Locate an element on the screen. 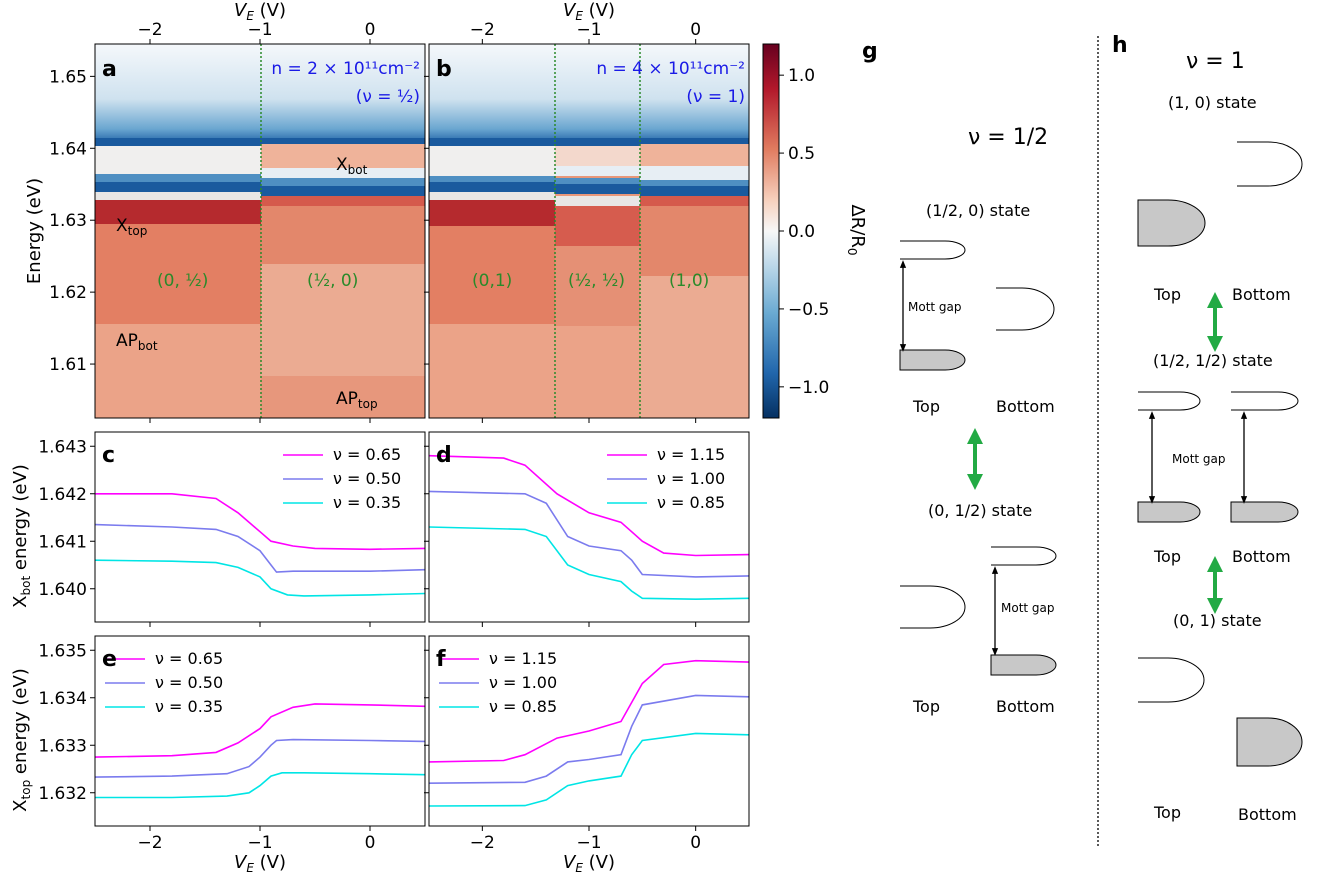 This screenshot has width=1320, height=878. colorbar-label: ΔR/R0 is located at coordinates (856, 229).